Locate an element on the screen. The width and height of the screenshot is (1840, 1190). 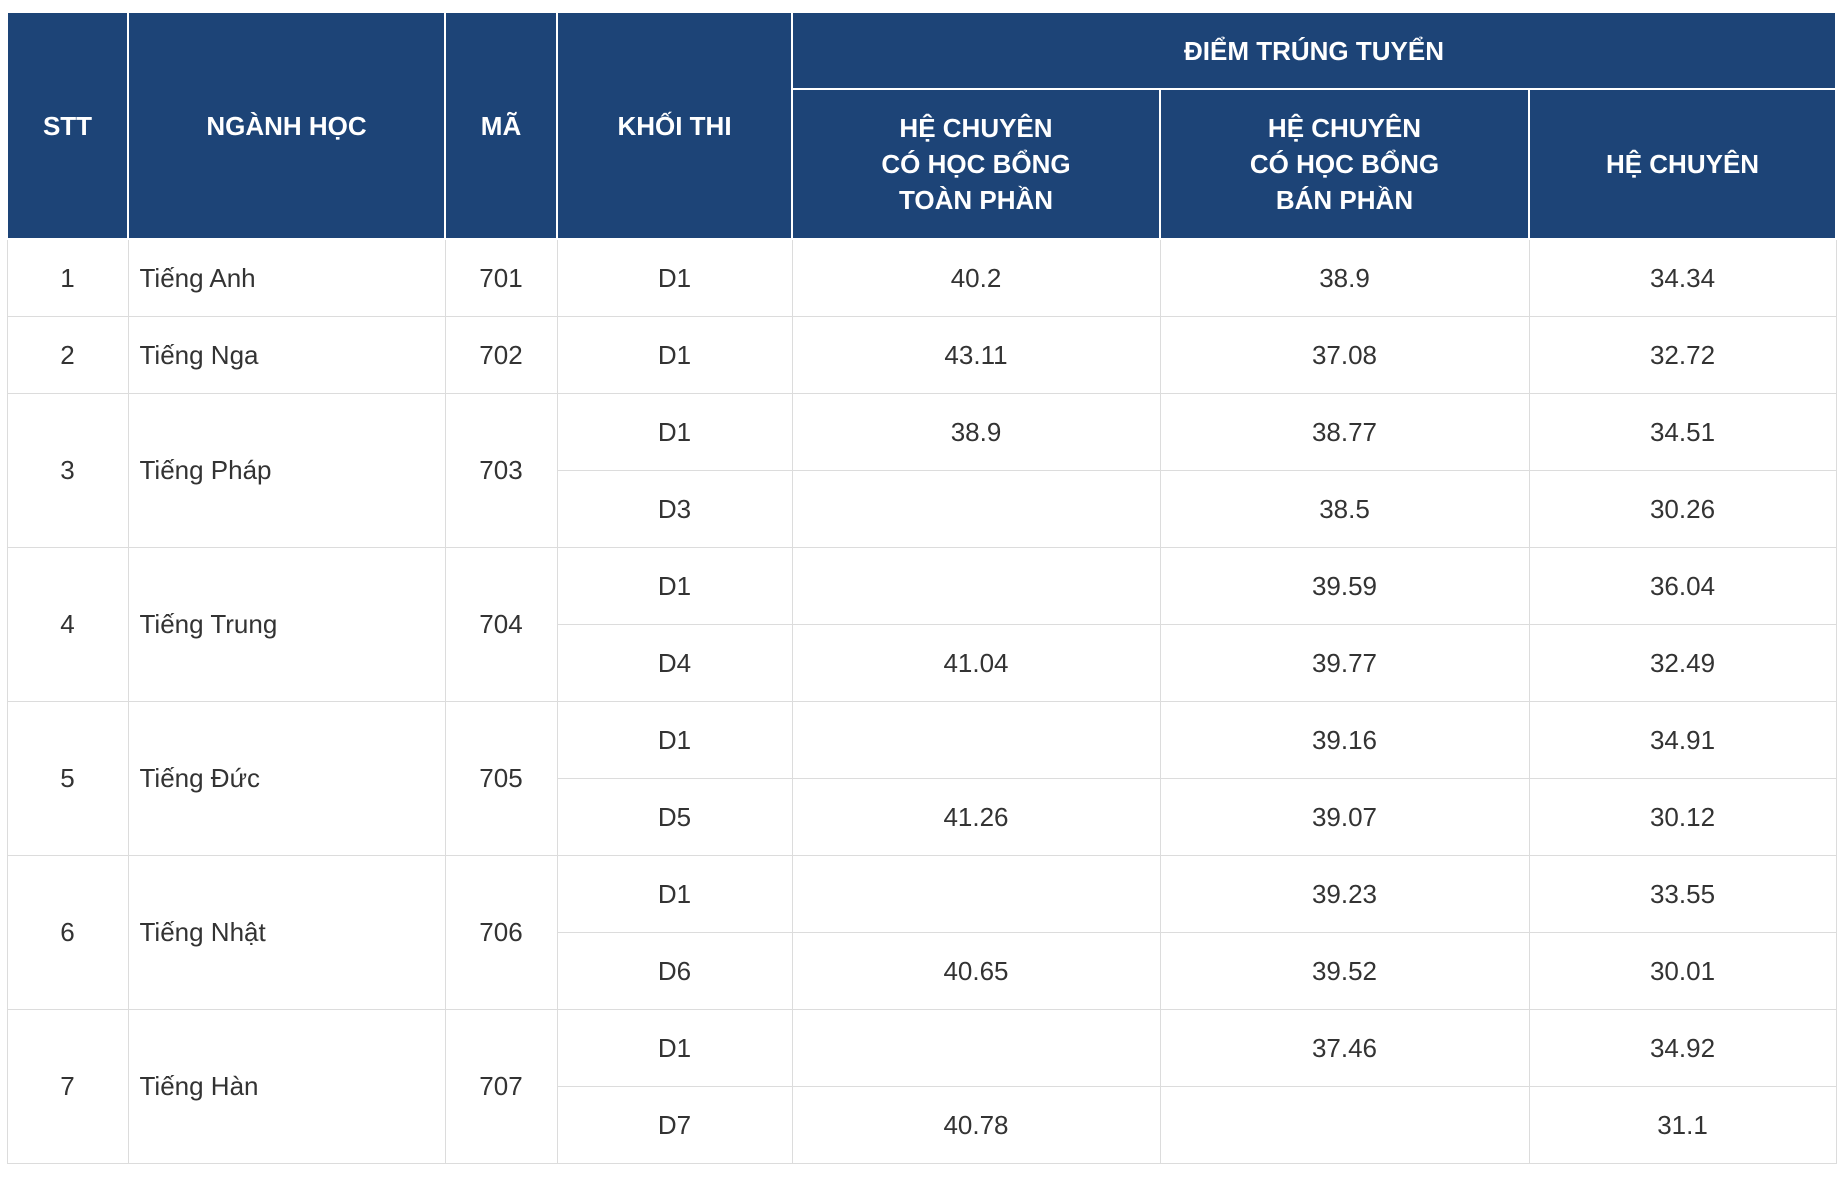
table-row: 5 Tiếng Đức 705 D1 39.16 34.91 is located at coordinates (921, 778).